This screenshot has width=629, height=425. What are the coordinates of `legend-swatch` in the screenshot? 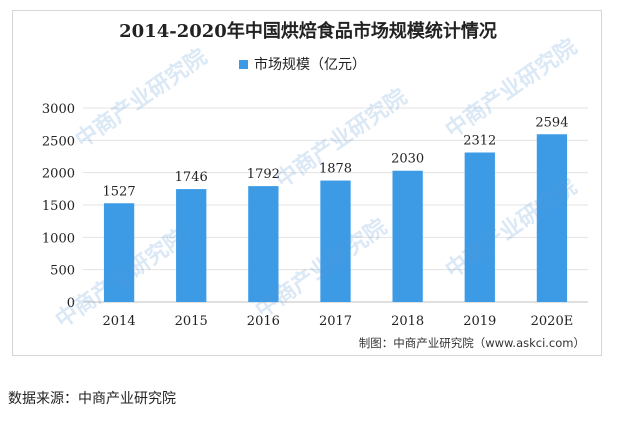 It's located at (243, 64).